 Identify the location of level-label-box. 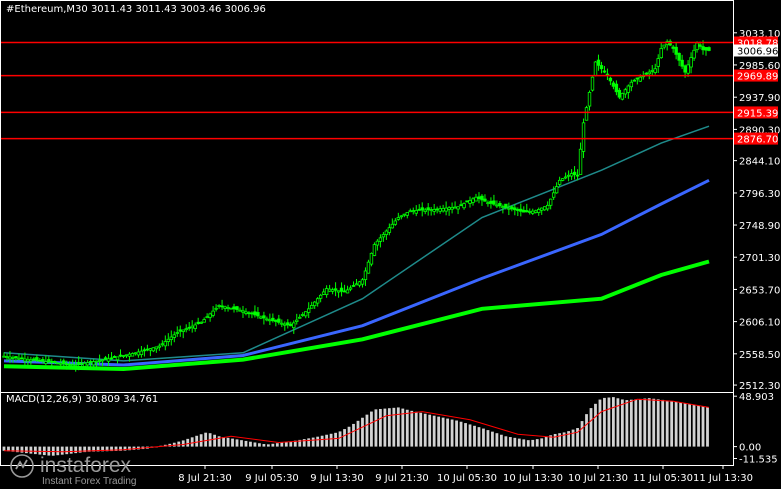
(756, 112).